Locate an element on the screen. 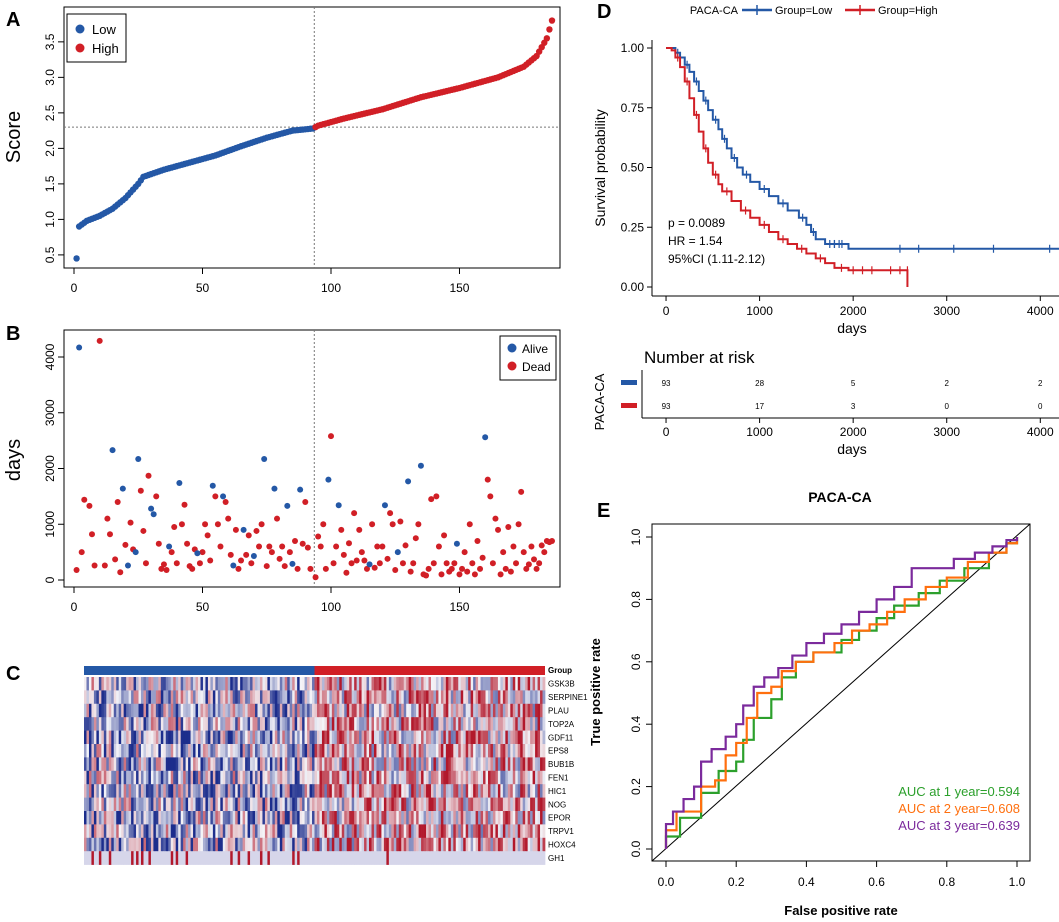 The height and width of the screenshot is (922, 1059). km-legend-low: Group=Low is located at coordinates (803, 11).